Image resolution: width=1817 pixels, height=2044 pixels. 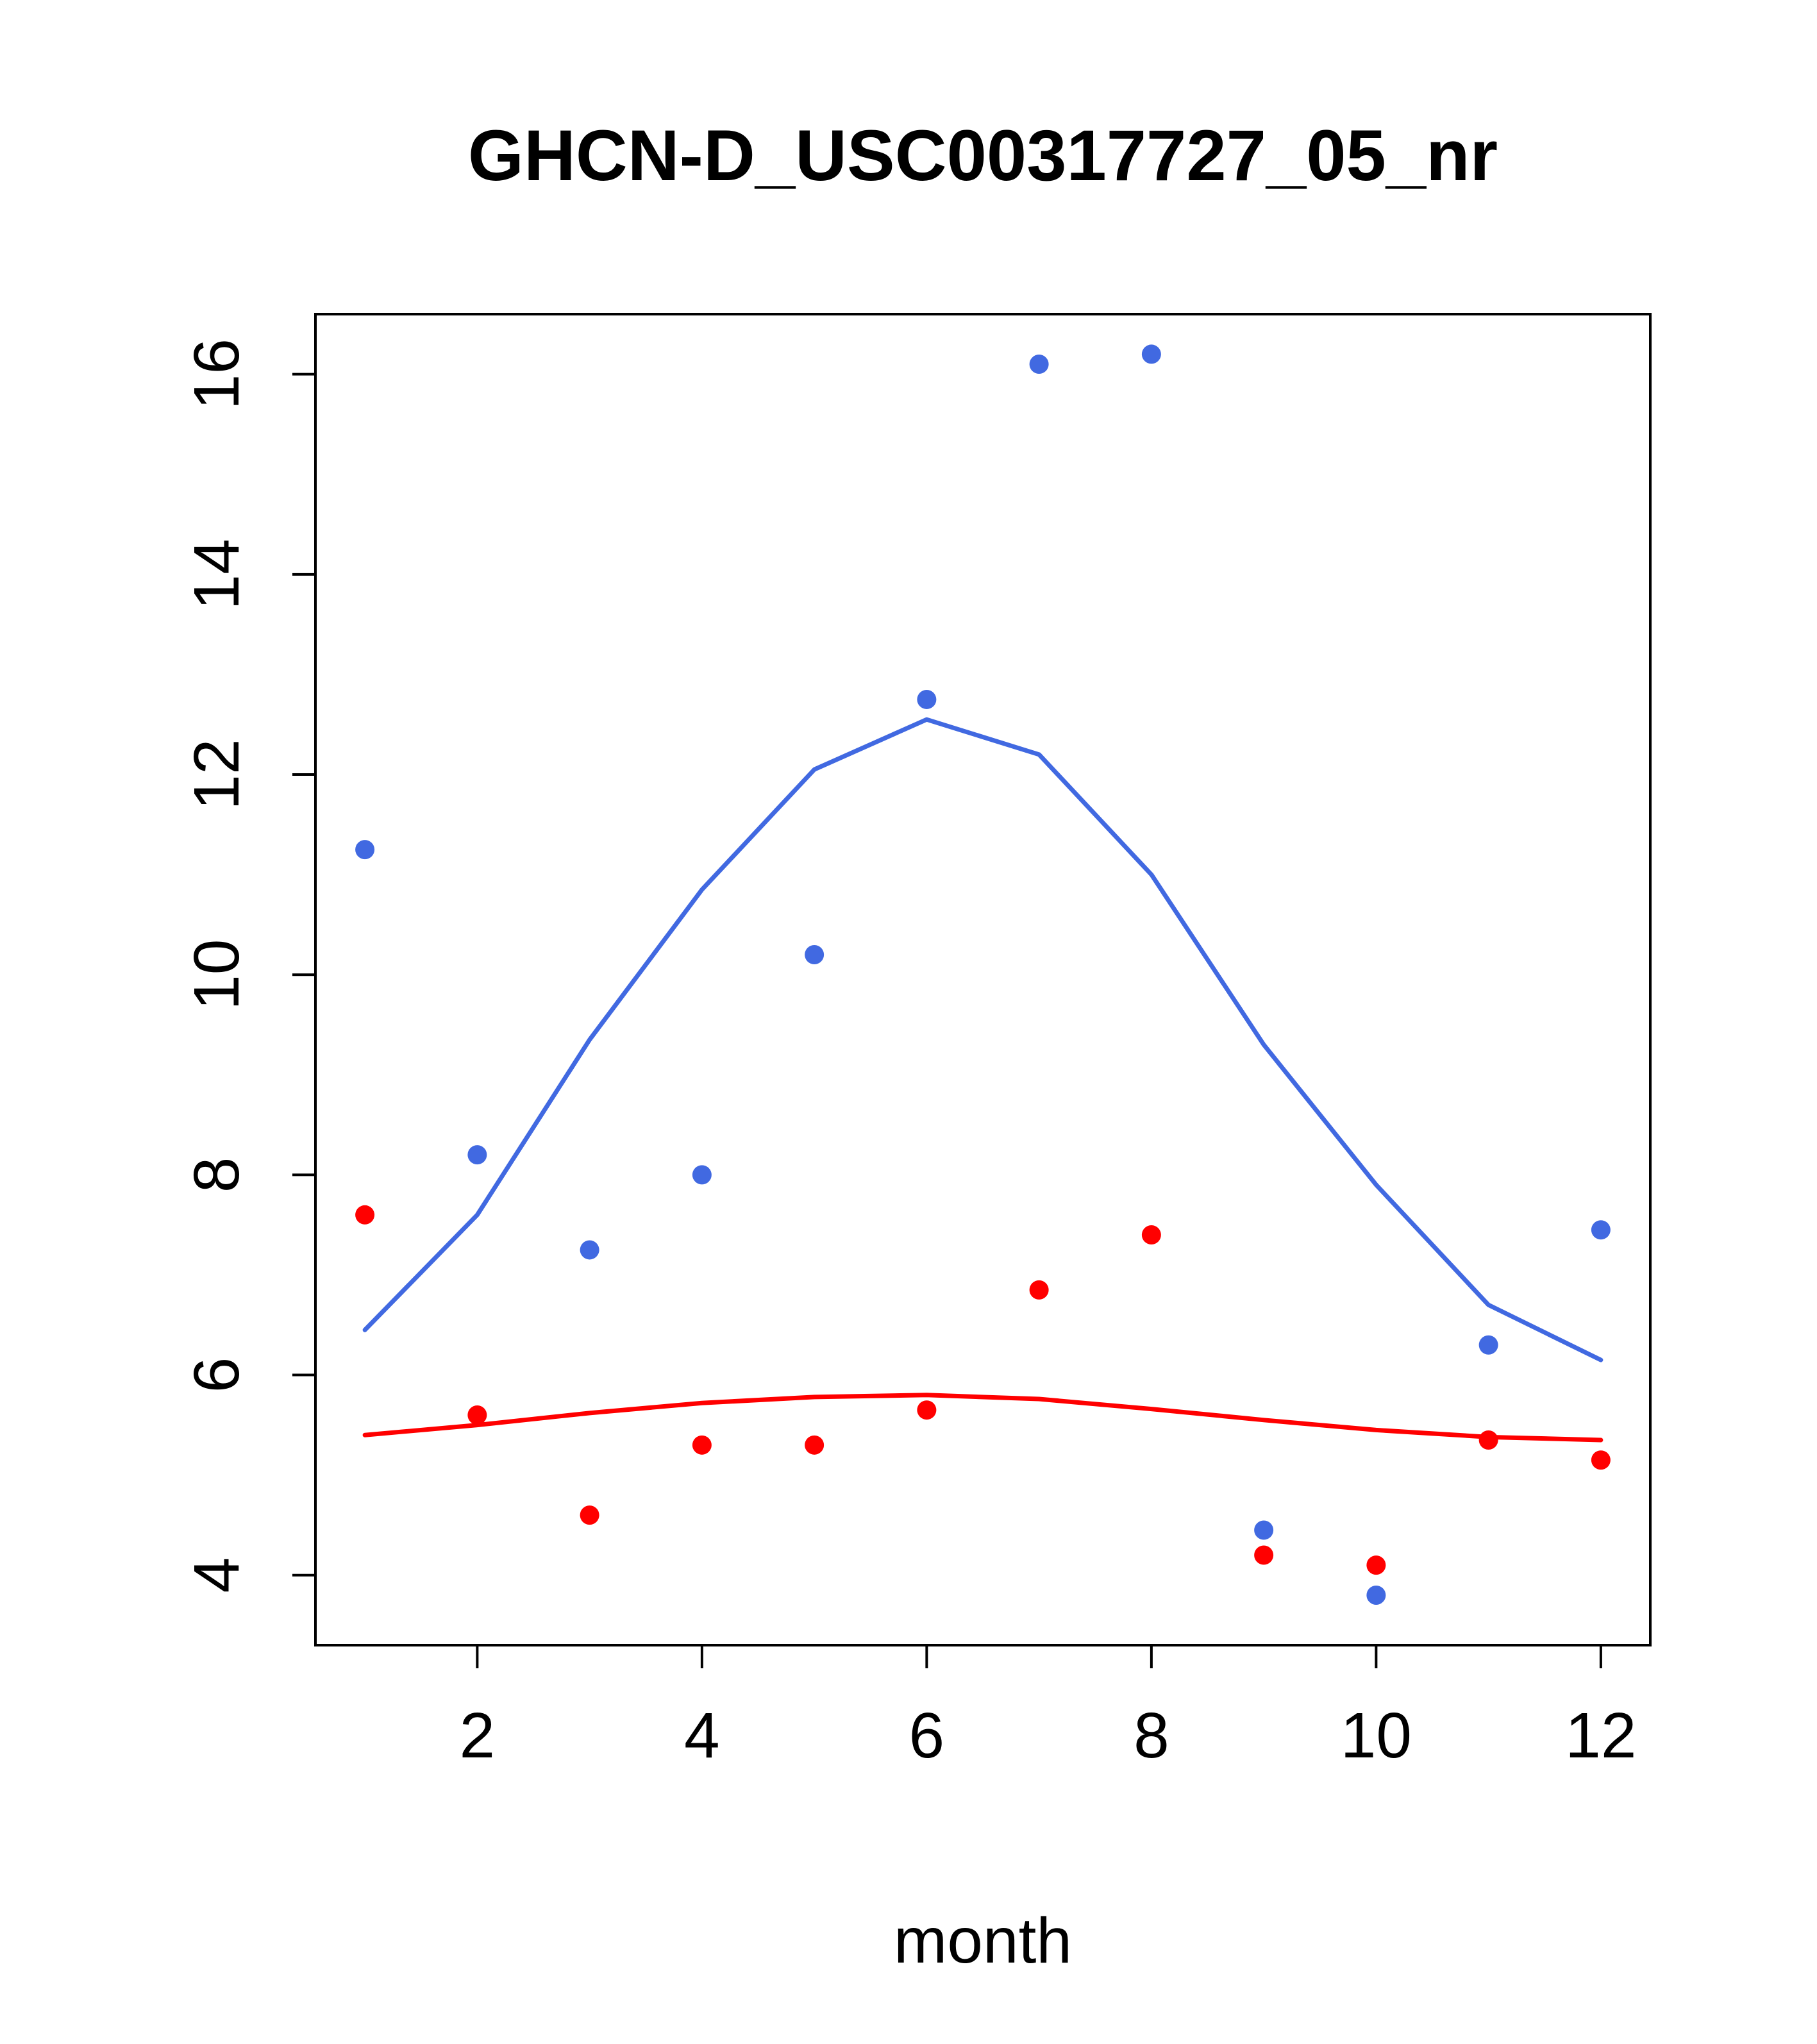 What do you see at coordinates (982, 155) in the screenshot?
I see `chart-title: GHCN-D_USC00317727_05_nr` at bounding box center [982, 155].